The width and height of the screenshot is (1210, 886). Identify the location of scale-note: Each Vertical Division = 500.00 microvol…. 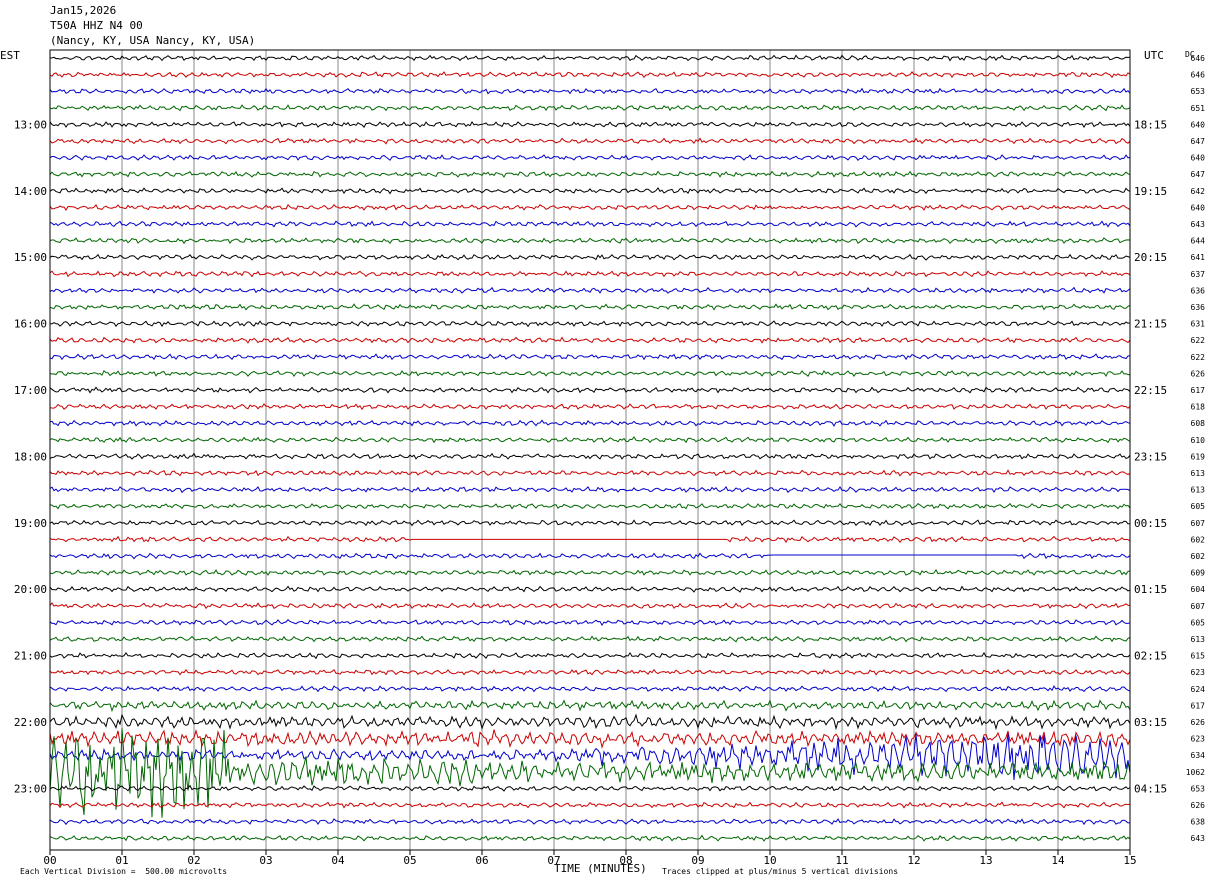
(124, 871).